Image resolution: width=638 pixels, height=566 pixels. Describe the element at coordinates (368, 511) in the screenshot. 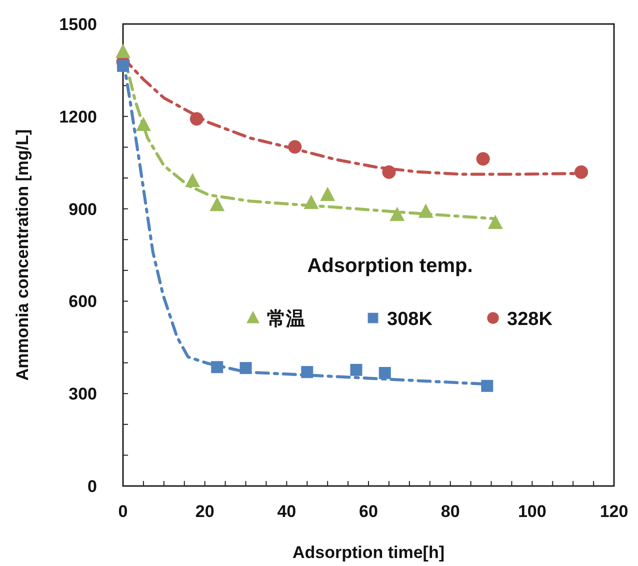

I see `x-tick-label: 60` at that location.